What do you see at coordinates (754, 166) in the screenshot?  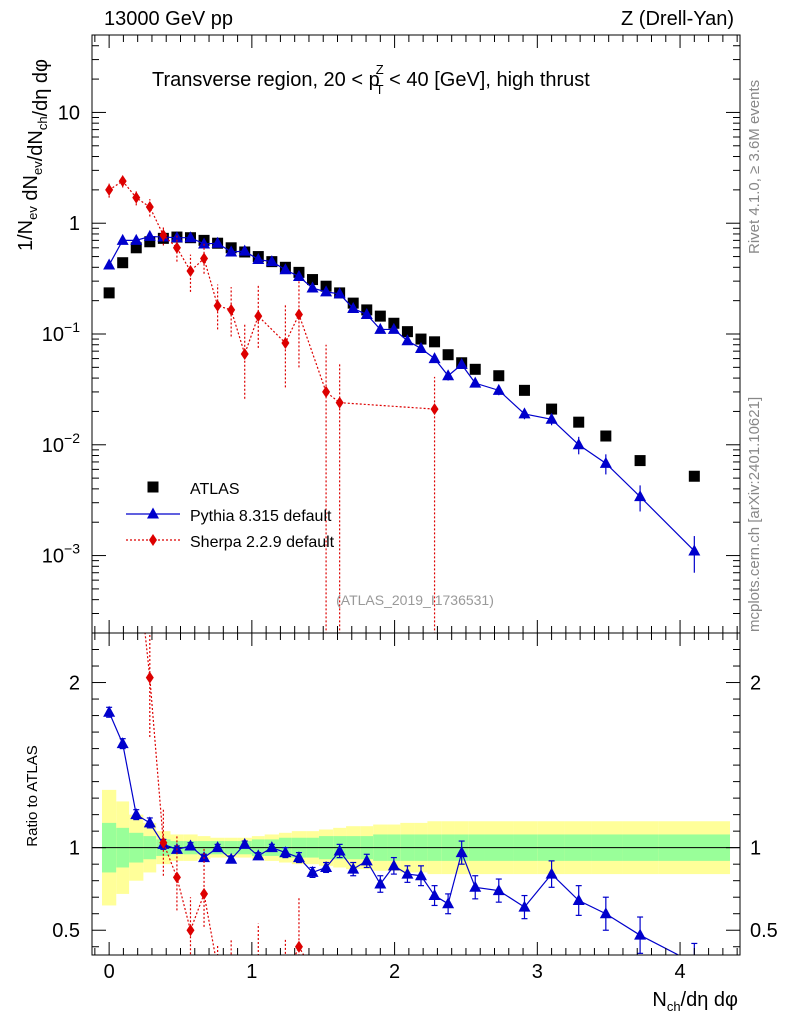 I see `rivet-version-label: Rivet 4.1.0, ≥ 3.6M events` at bounding box center [754, 166].